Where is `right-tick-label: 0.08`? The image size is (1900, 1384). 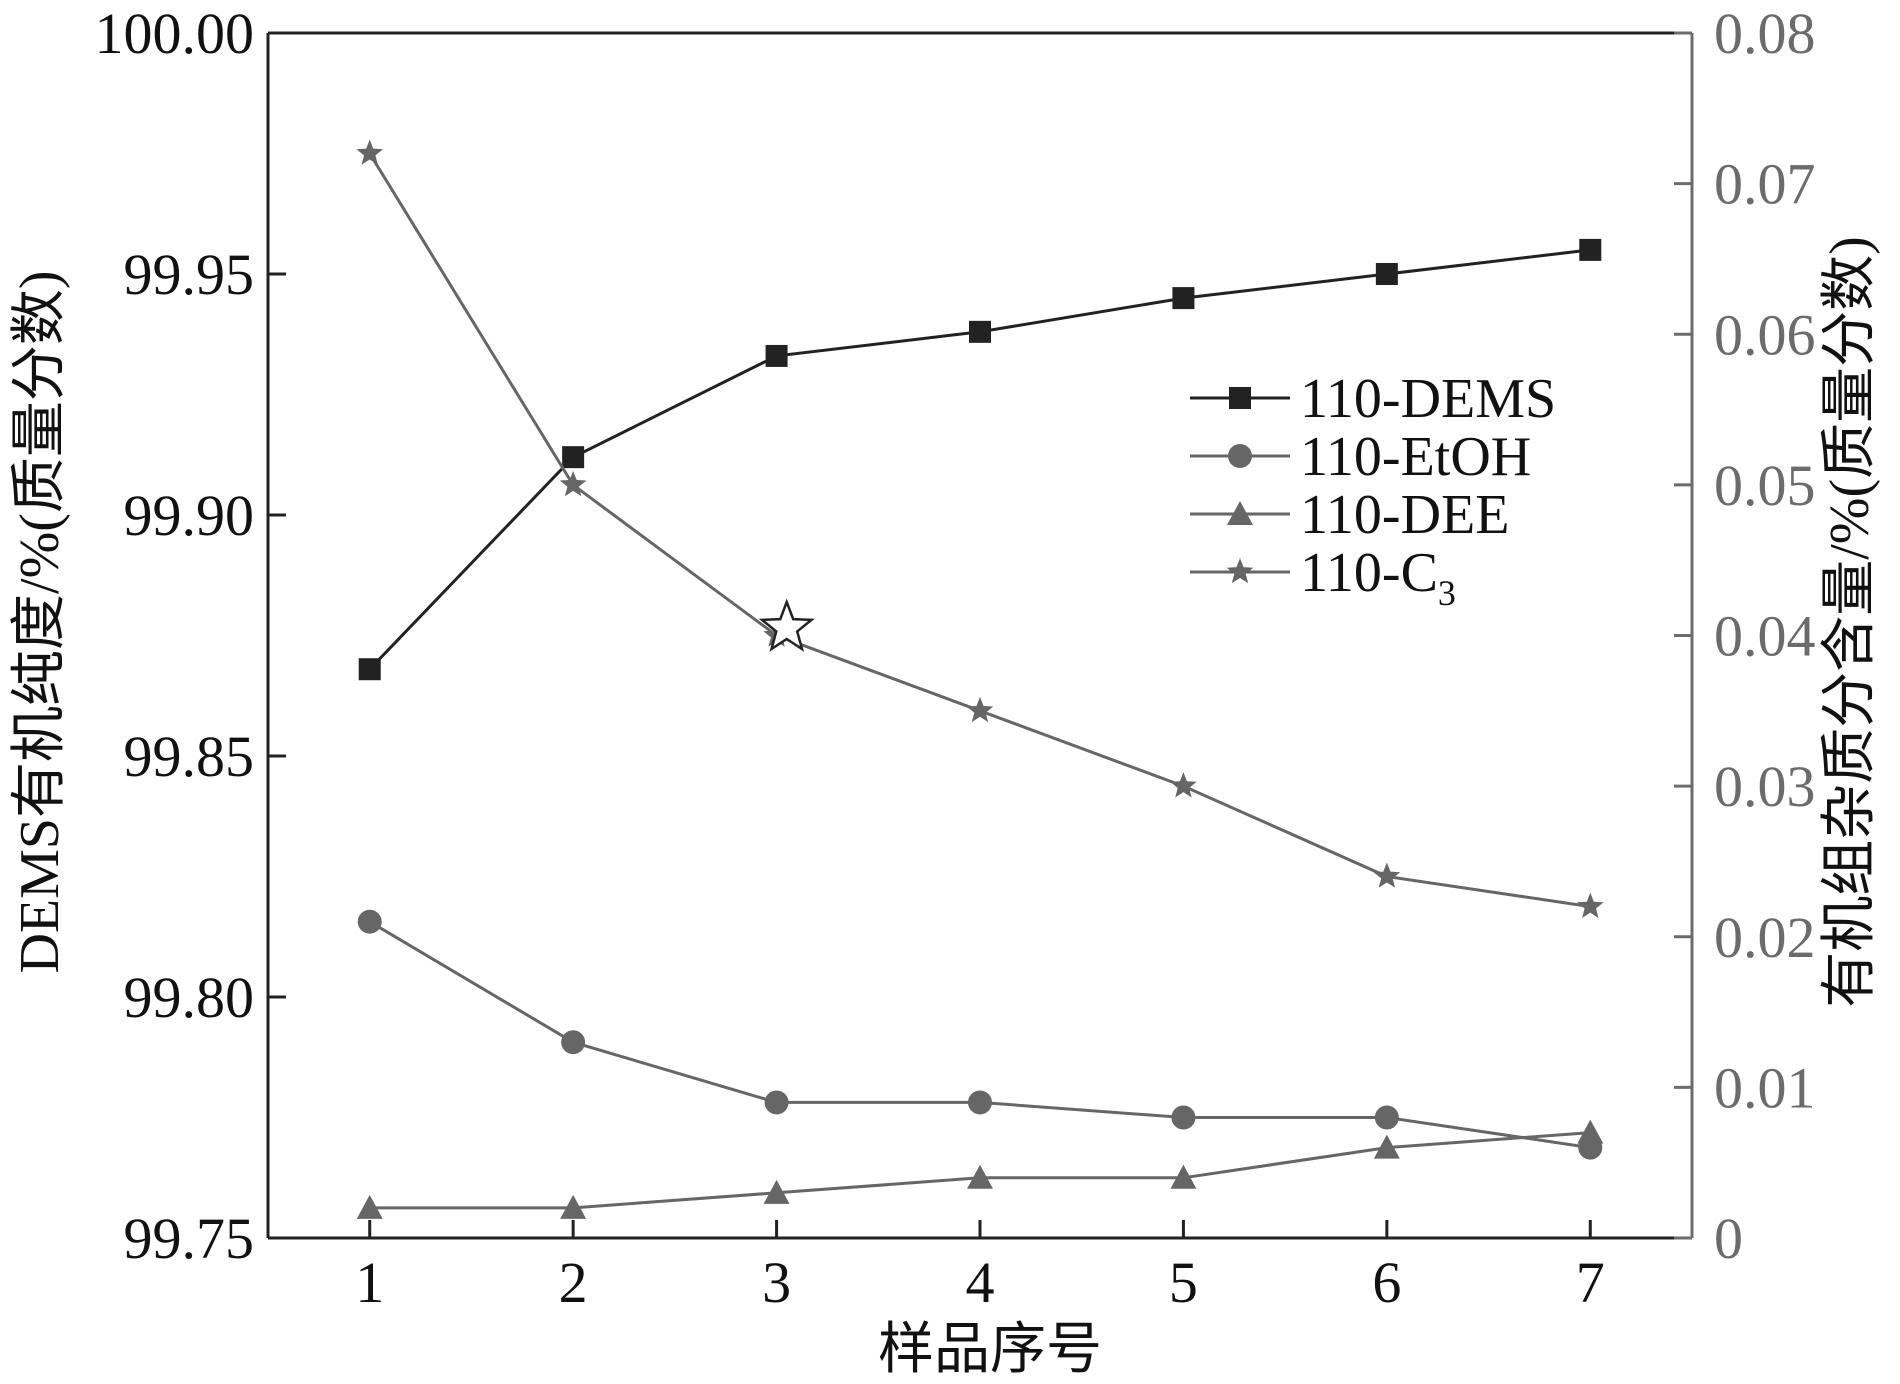 right-tick-label: 0.08 is located at coordinates (1765, 33).